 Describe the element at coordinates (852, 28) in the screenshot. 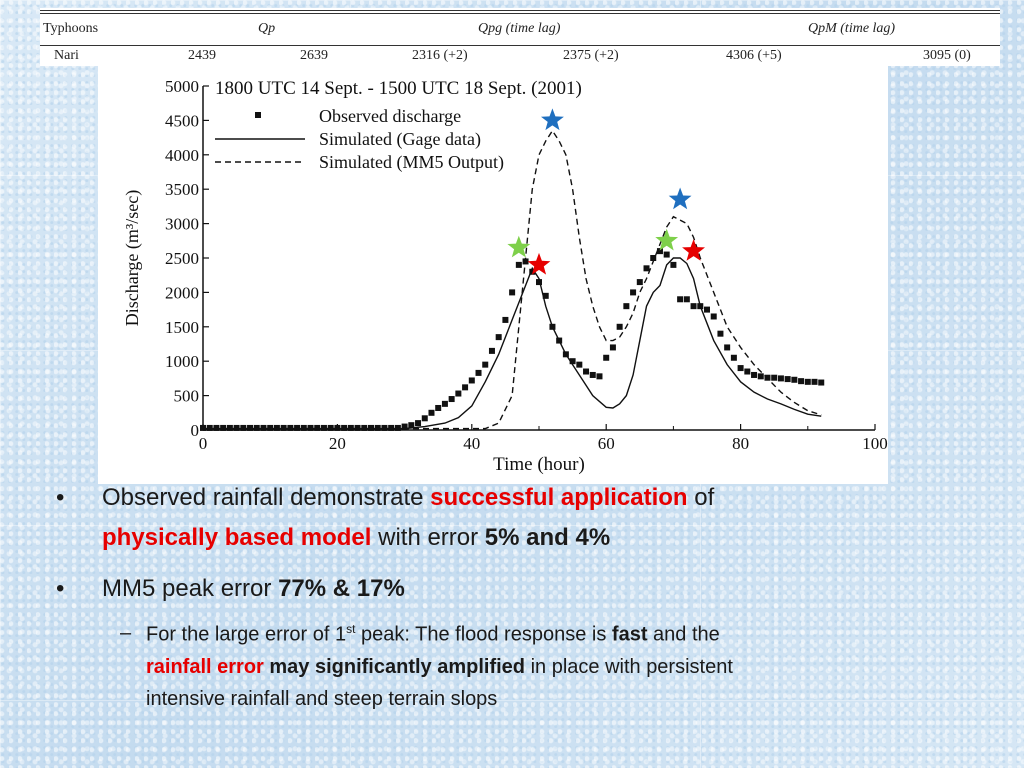

I see `table-header-qpm: QpM (time lag)` at that location.